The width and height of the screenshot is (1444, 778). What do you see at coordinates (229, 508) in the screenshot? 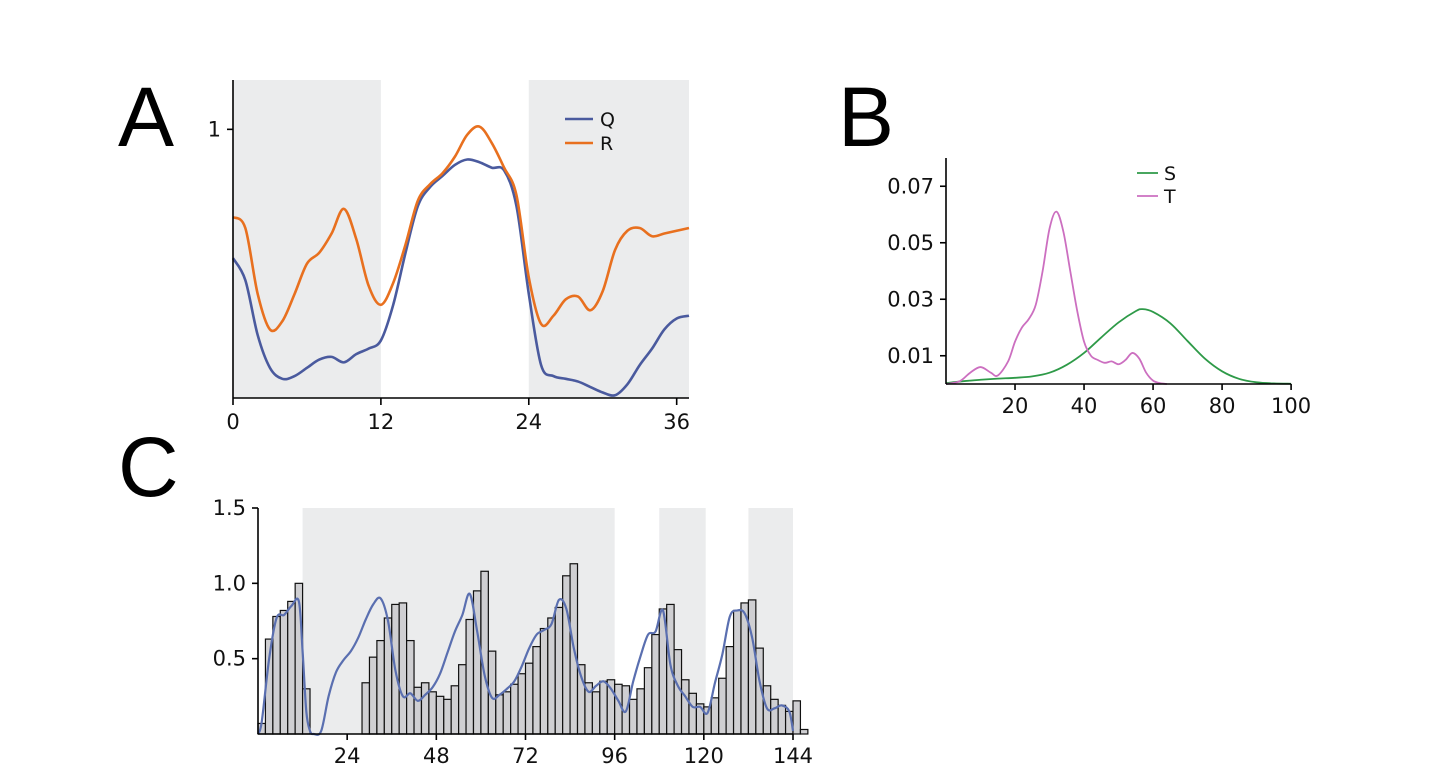
I see `c-y-tick-label: 1.5` at bounding box center [229, 508].